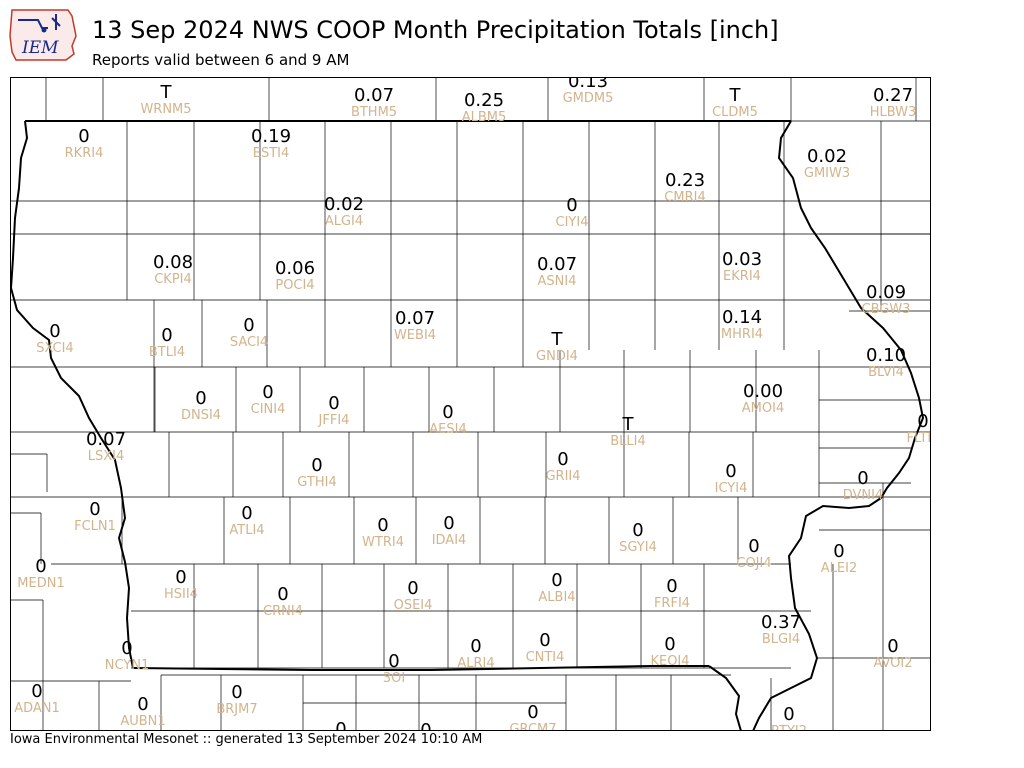 This screenshot has height=768, width=1024. Describe the element at coordinates (236, 709) in the screenshot. I see `station-id: BRJM7` at that location.